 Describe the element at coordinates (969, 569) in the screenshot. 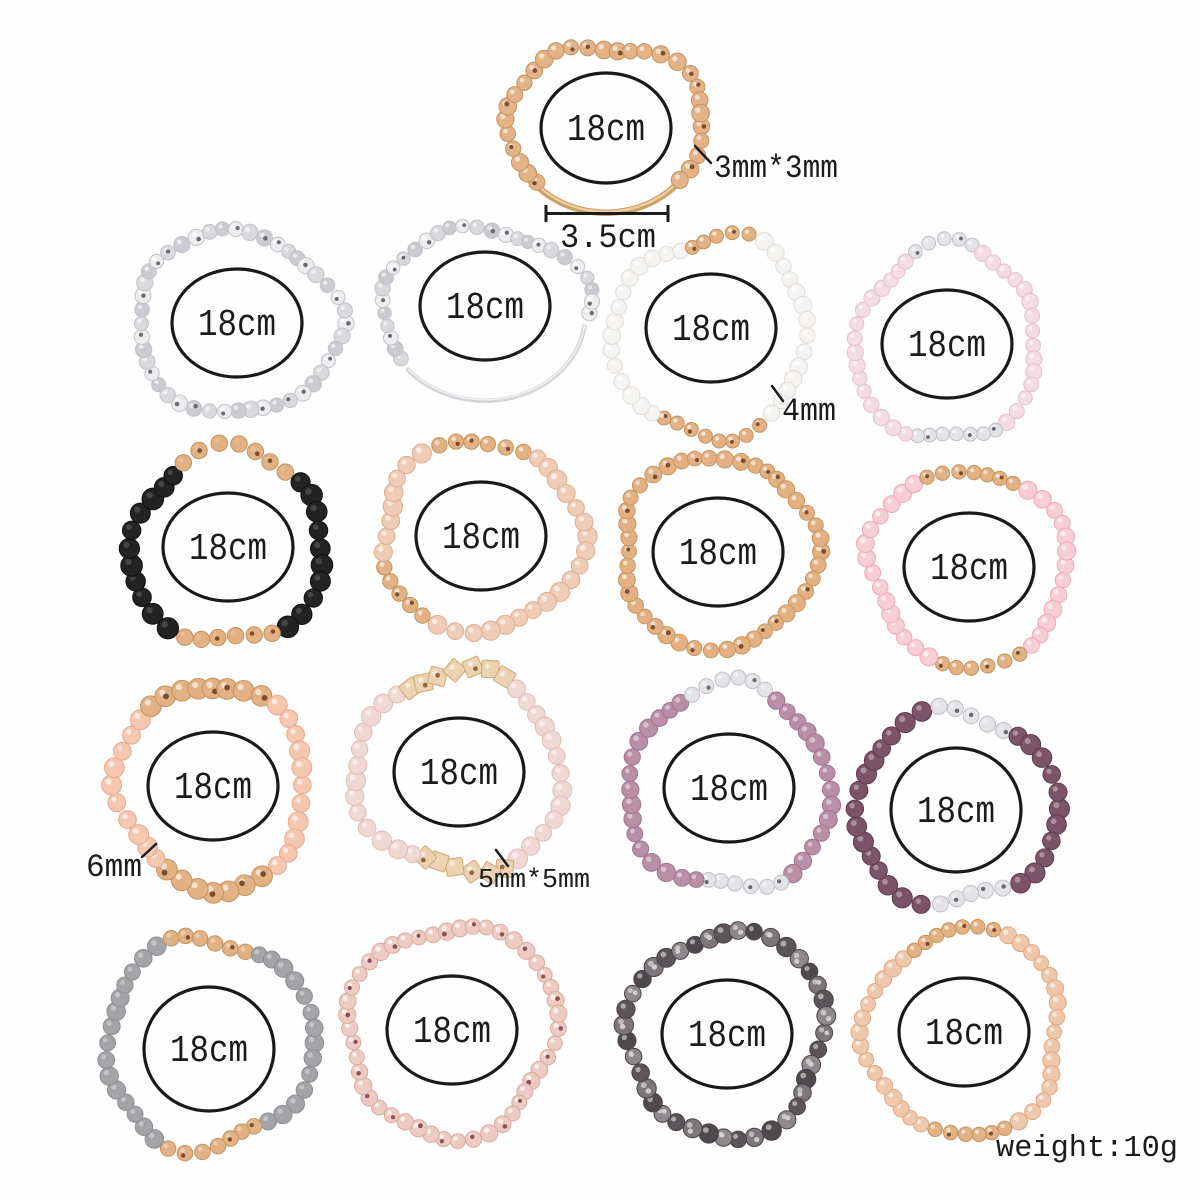

I see `size-circle-label: 18cm` at that location.